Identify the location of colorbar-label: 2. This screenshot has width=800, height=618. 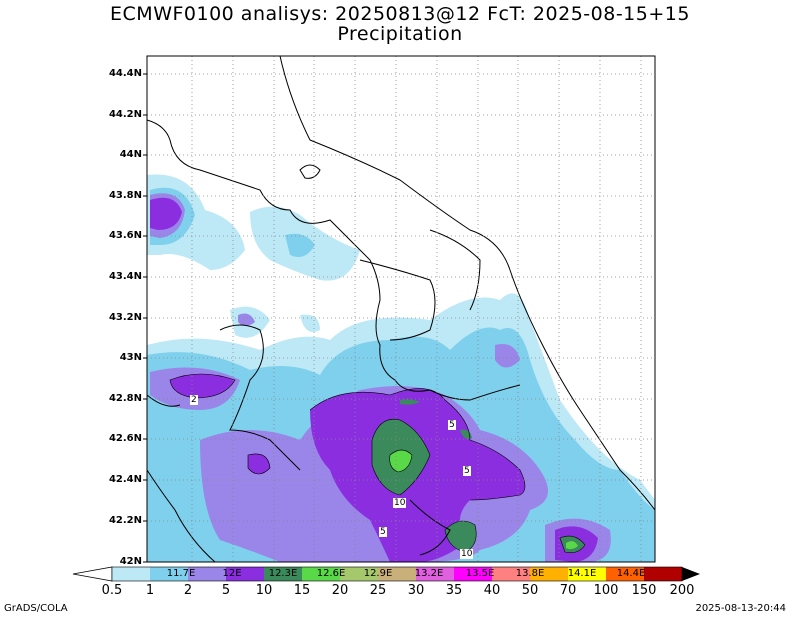
(188, 590).